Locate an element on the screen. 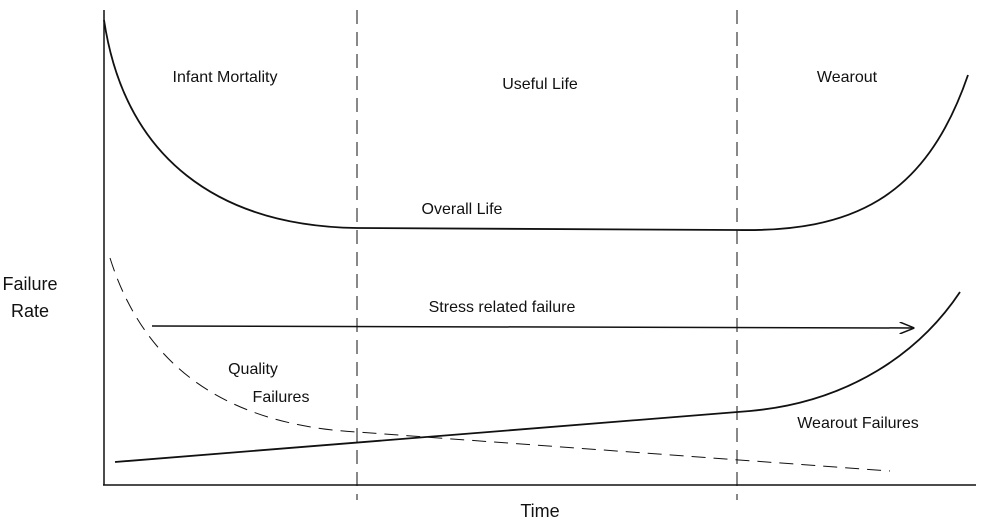  curve-label: Quality is located at coordinates (253, 369).